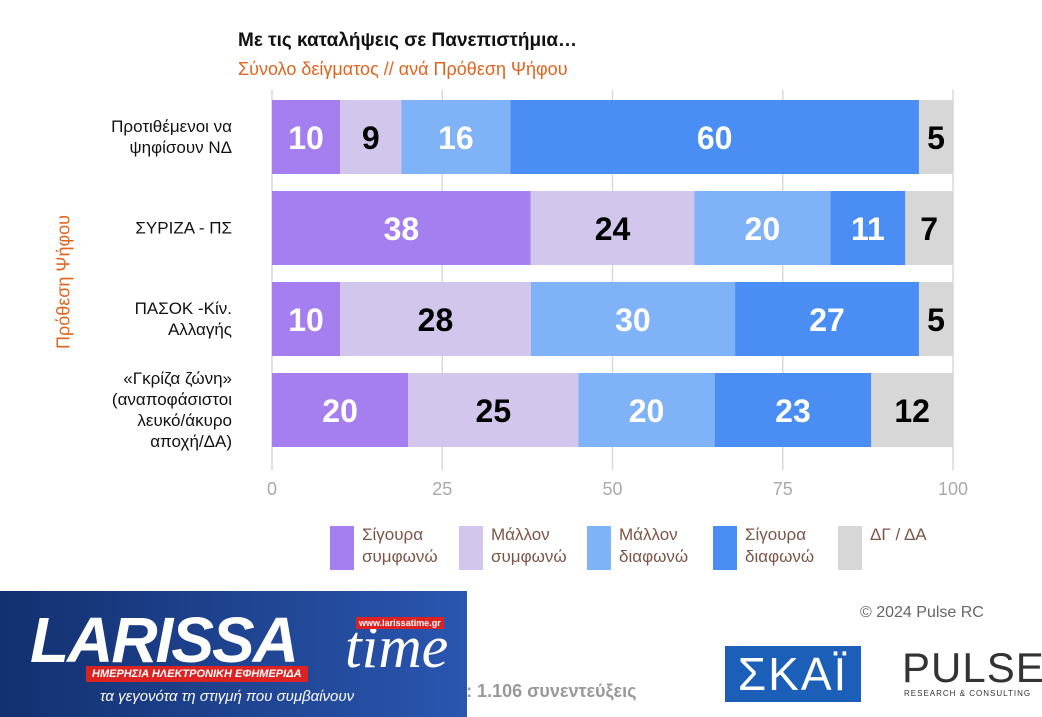 This screenshot has width=1042, height=717. I want to click on x-tick-label: 75, so click(783, 489).